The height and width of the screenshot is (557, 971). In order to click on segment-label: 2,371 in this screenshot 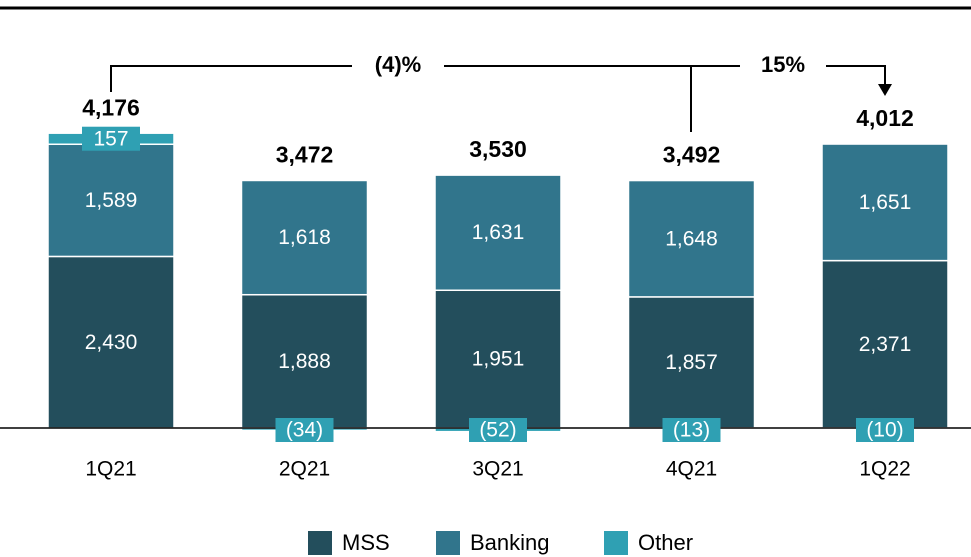, I will do `click(885, 344)`.